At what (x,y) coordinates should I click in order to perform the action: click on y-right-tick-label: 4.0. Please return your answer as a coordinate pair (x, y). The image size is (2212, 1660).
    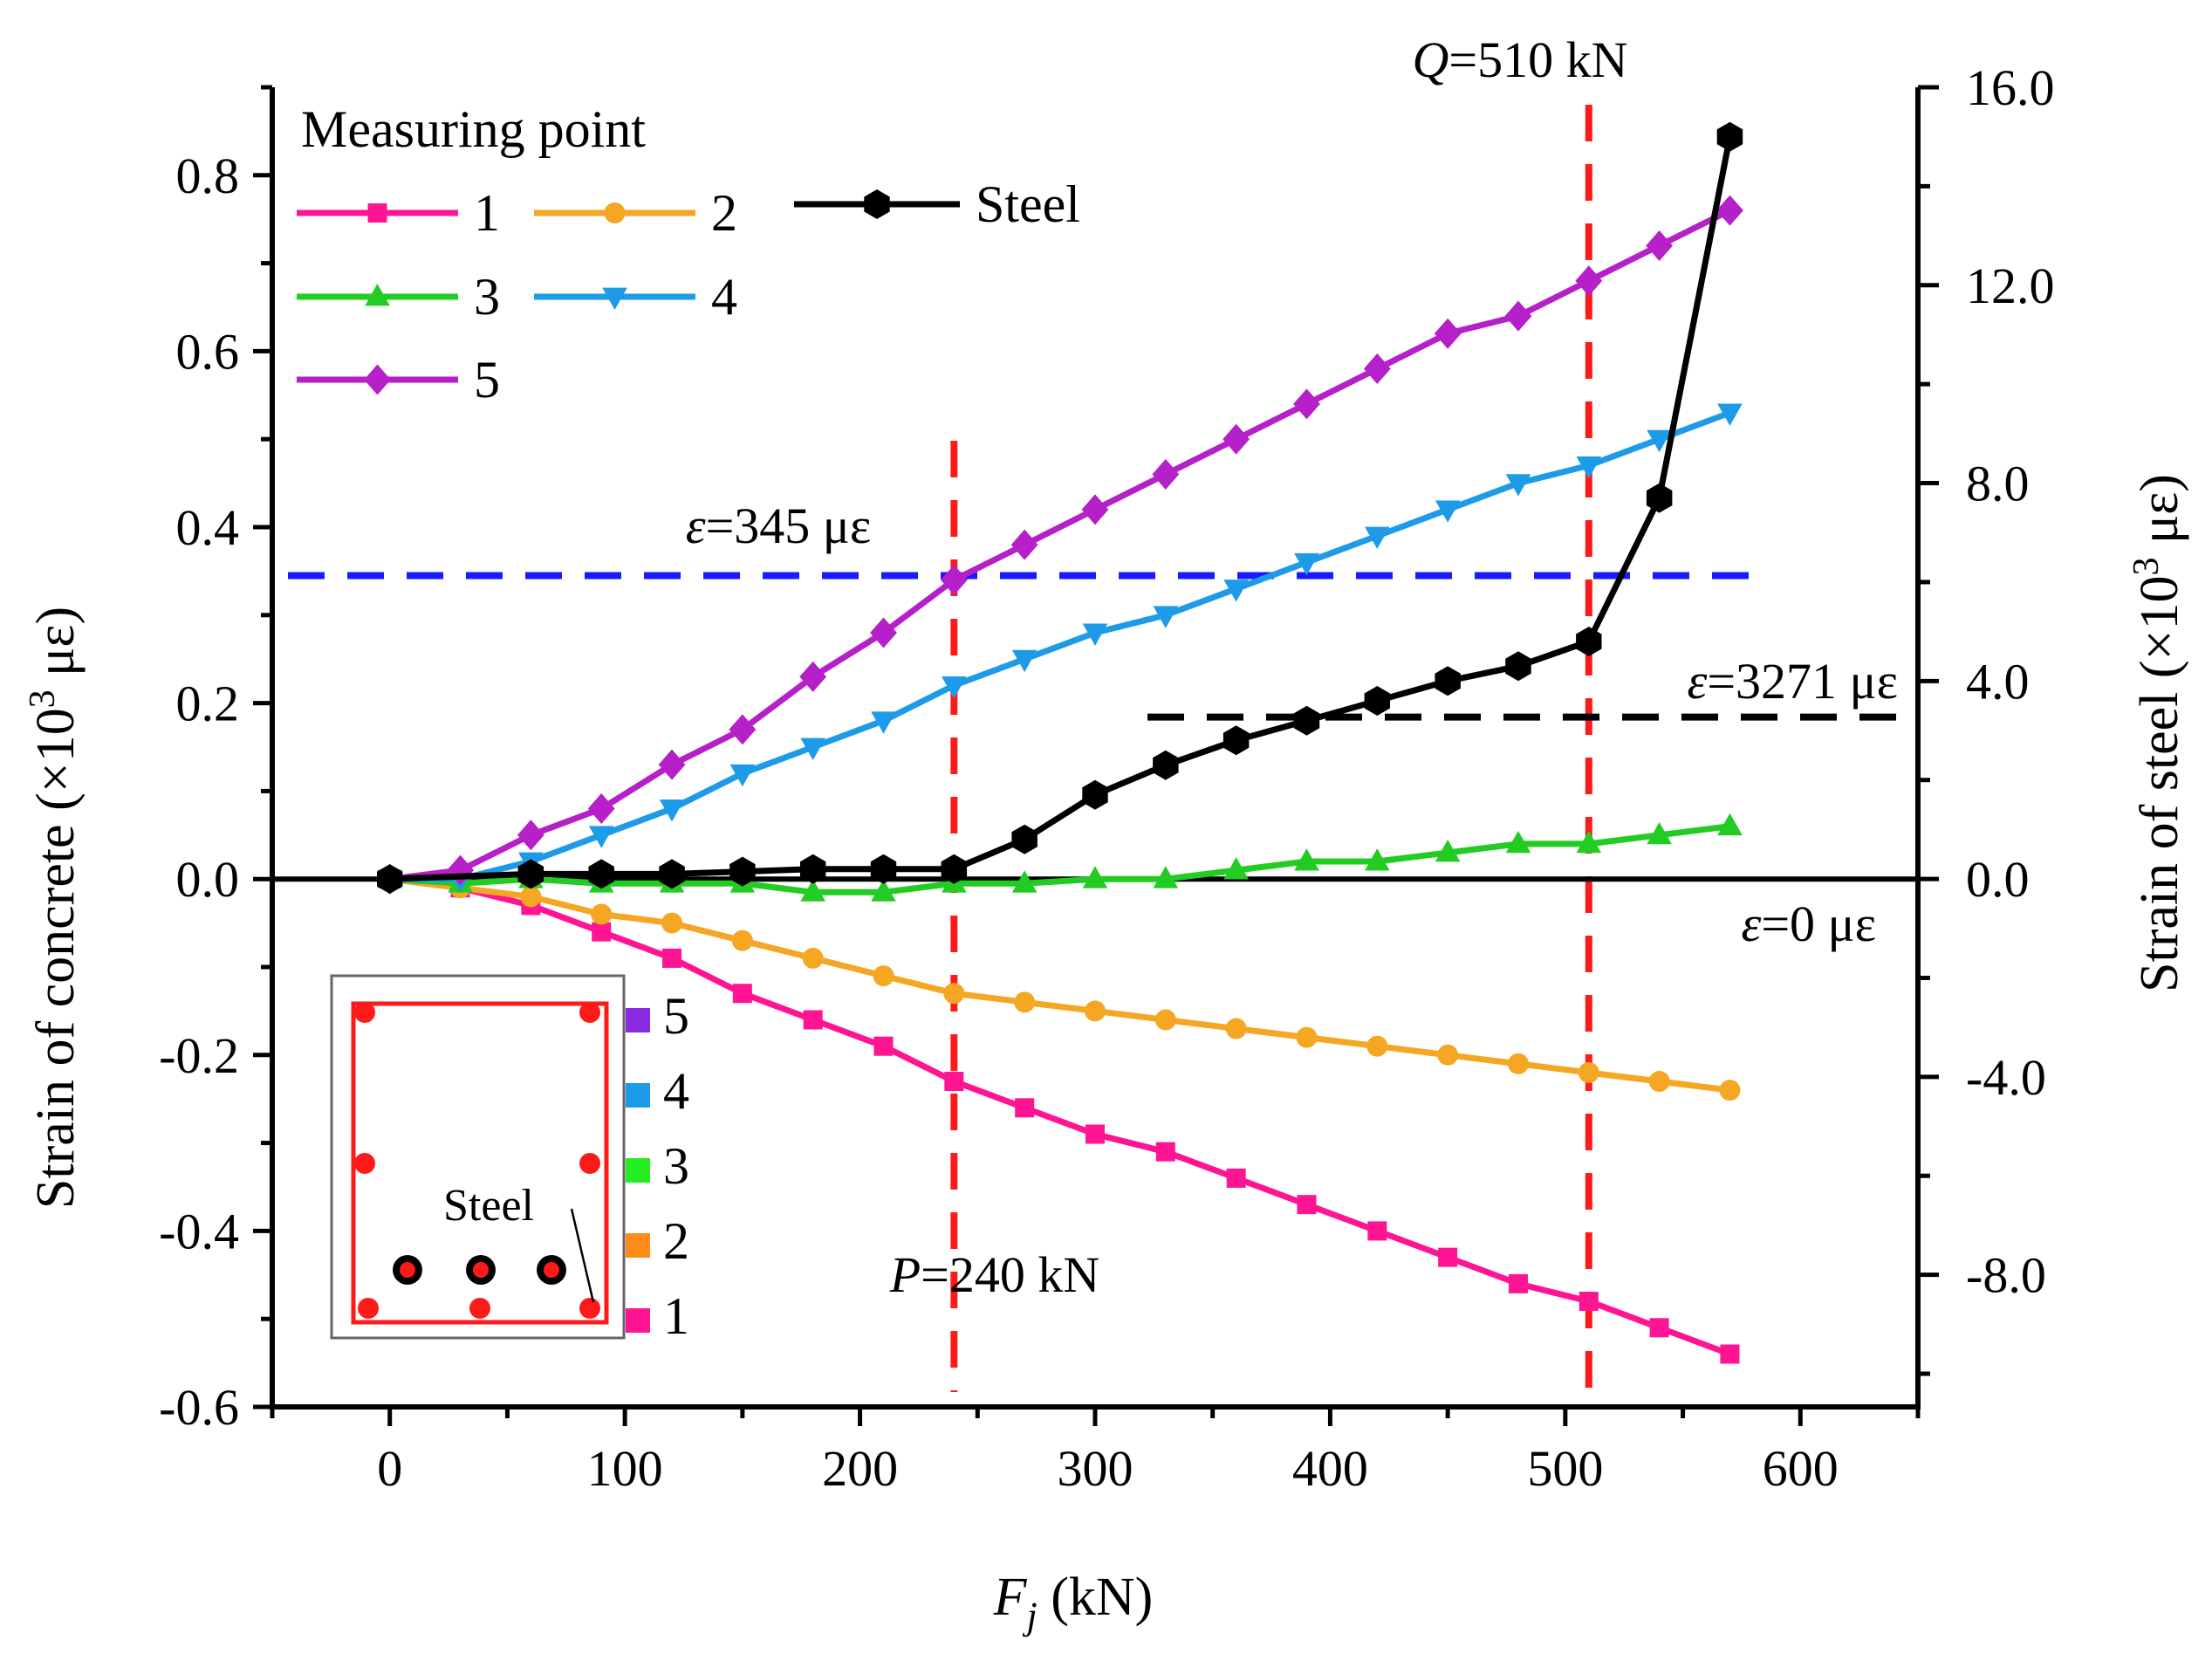
    Looking at the image, I should click on (1998, 681).